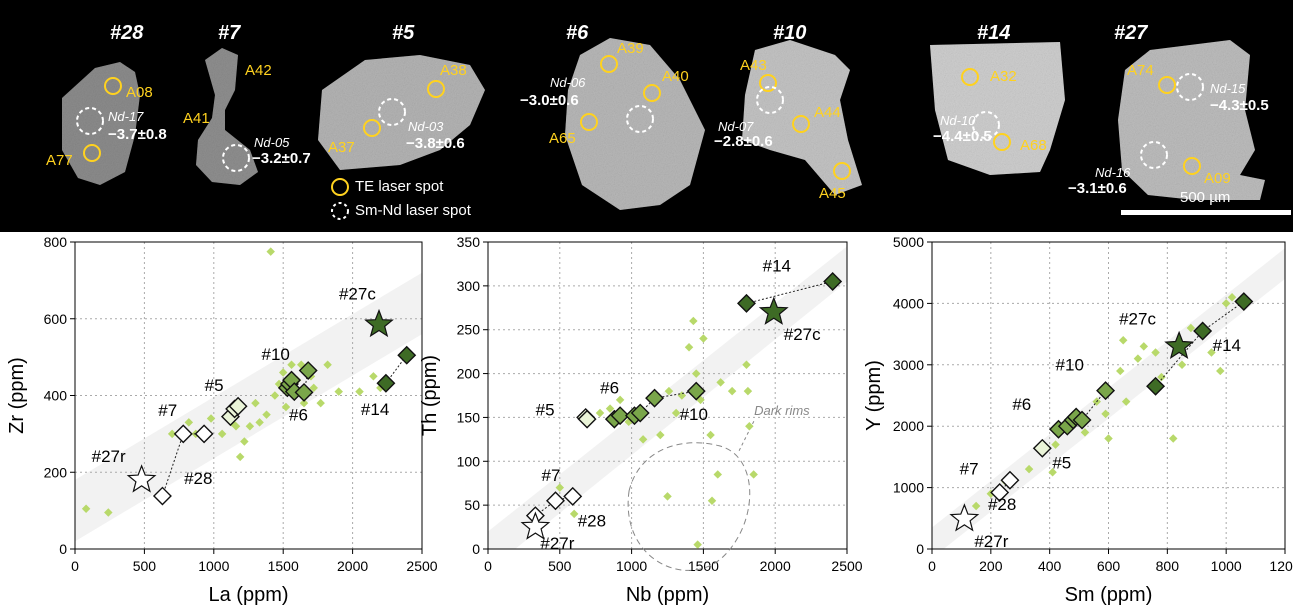  I want to click on nd-value: −2.8±0.6, so click(743, 141).